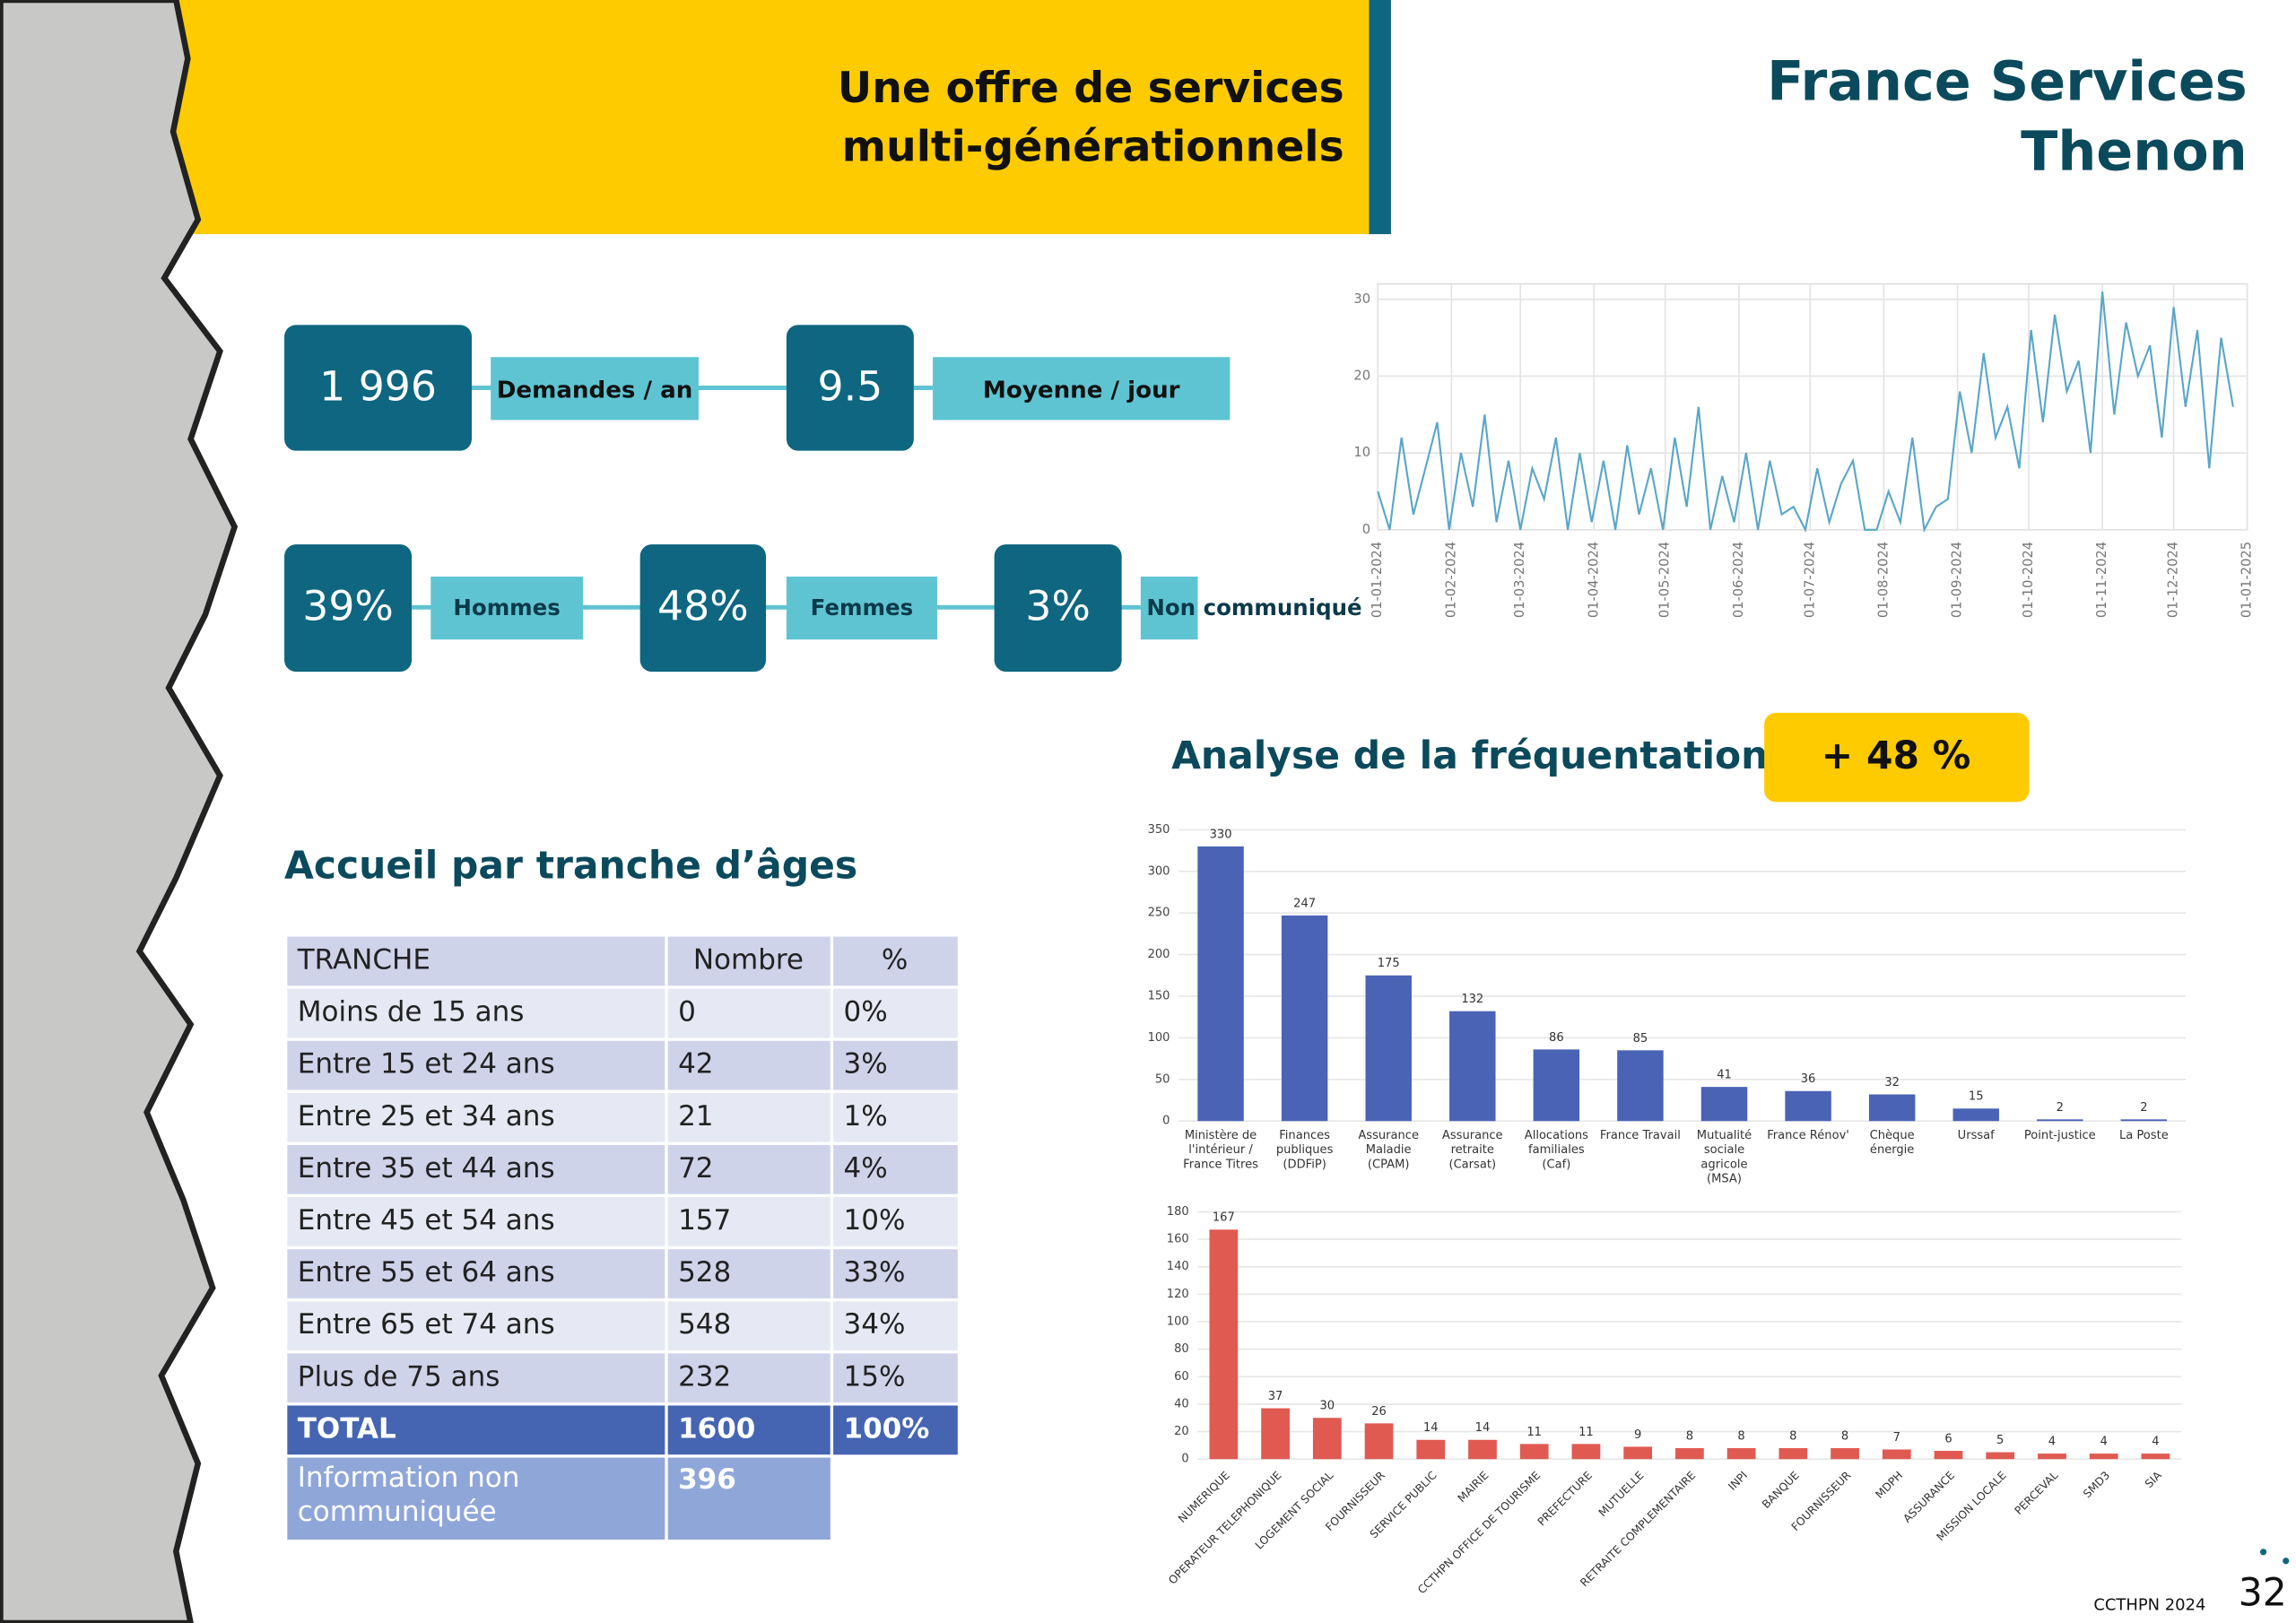 The image size is (2296, 1623). Describe the element at coordinates (1896, 1438) in the screenshot. I see `value-label: 7` at that location.